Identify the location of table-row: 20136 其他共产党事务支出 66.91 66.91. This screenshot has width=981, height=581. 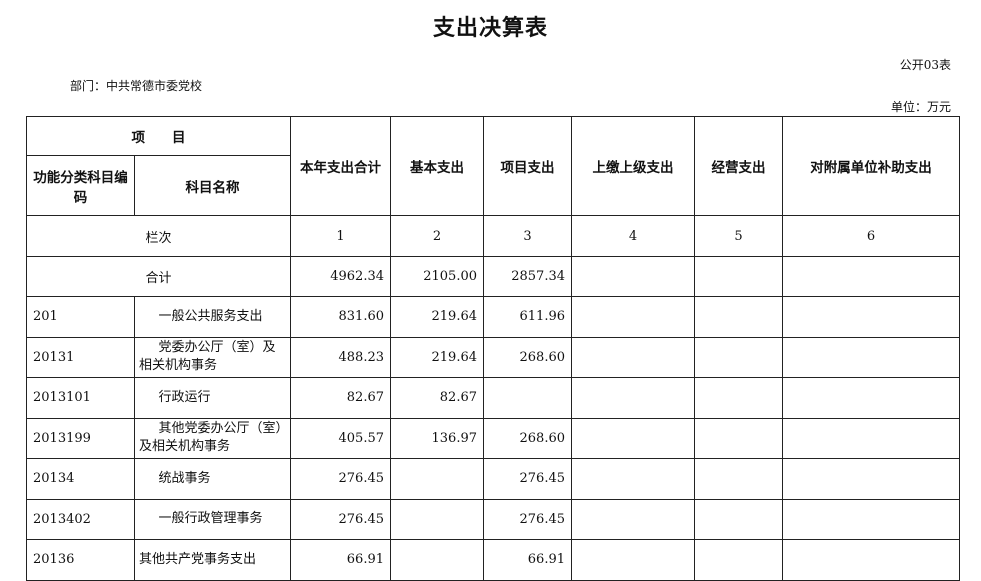
(493, 560).